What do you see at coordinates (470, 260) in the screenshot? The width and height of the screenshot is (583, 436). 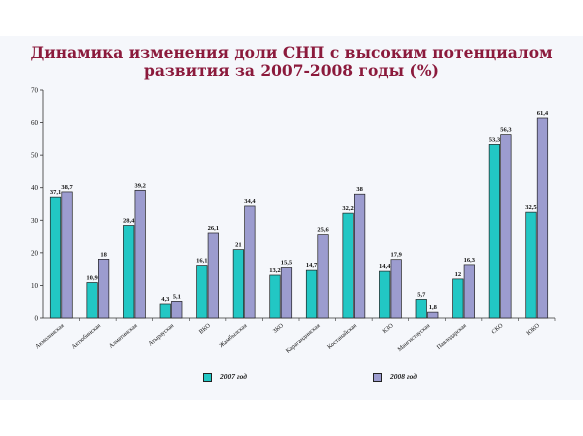 I see `data-label-2008: 16,3` at bounding box center [470, 260].